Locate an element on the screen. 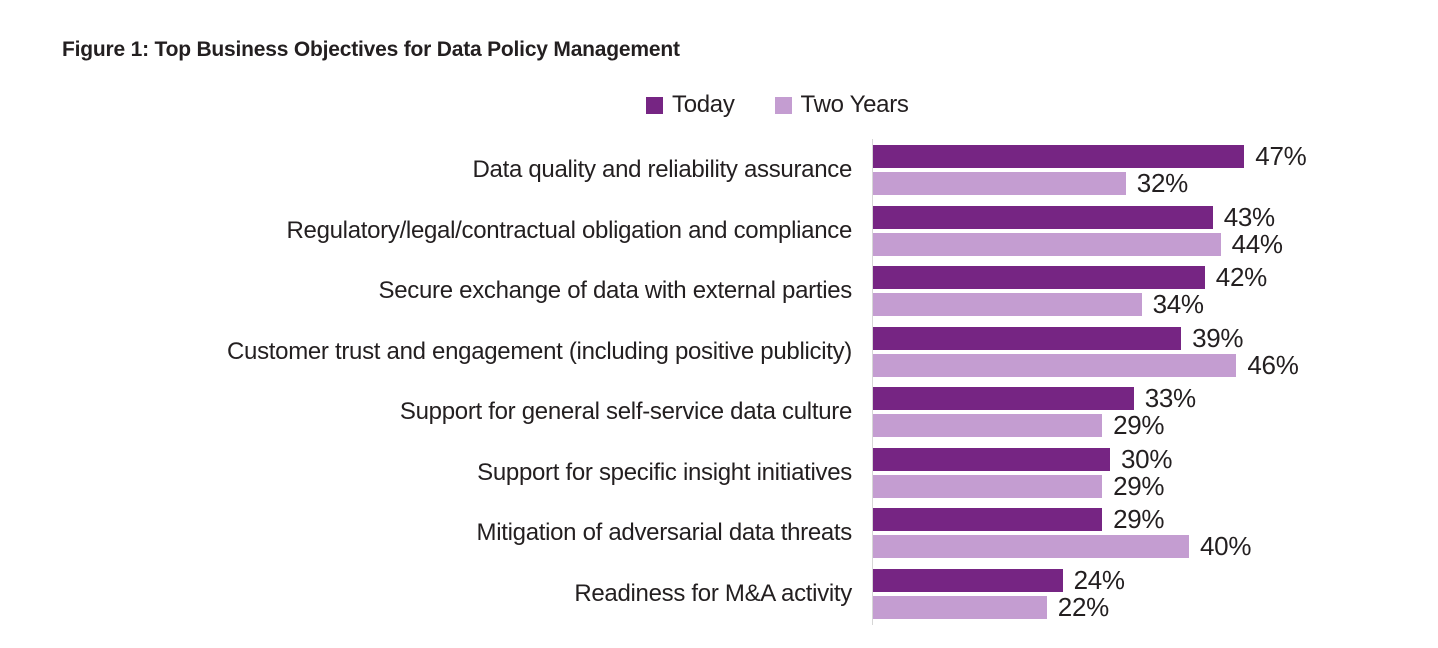  bar-line-today: 39% is located at coordinates (1086, 338).